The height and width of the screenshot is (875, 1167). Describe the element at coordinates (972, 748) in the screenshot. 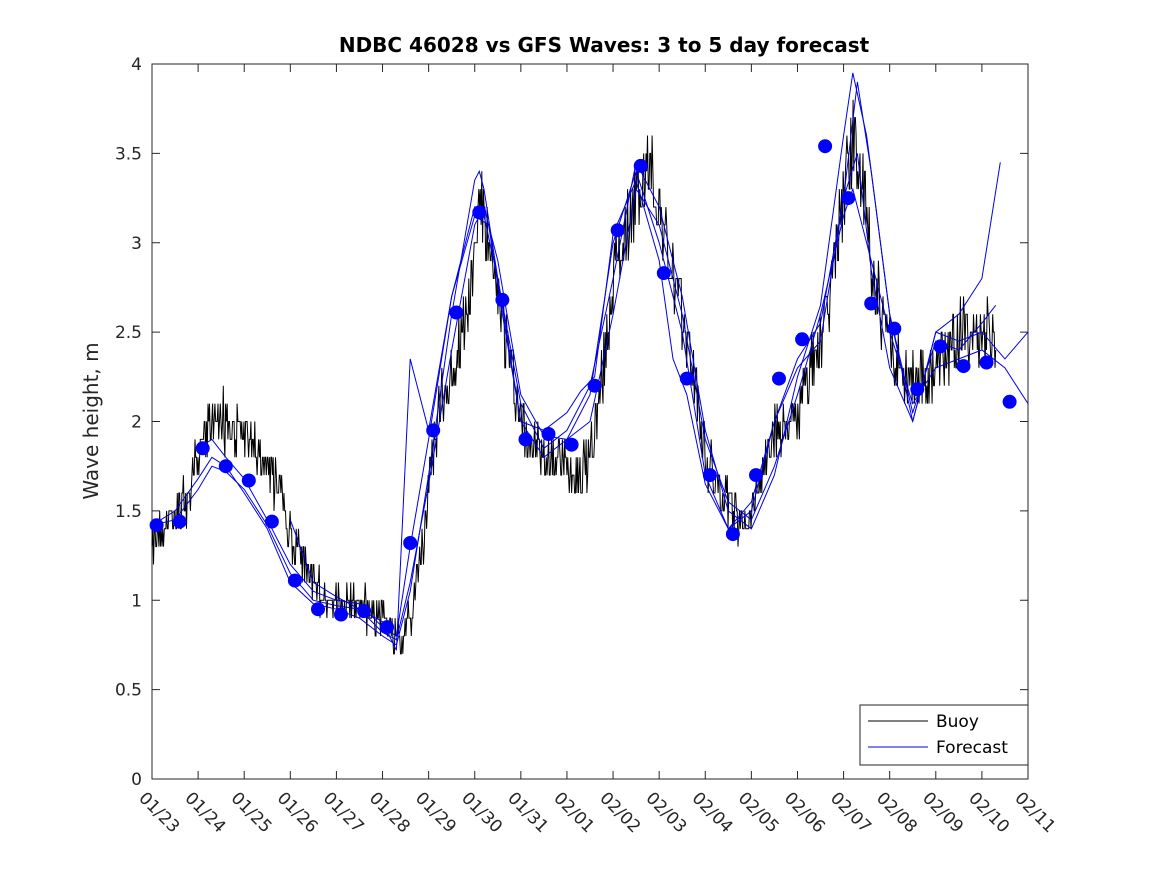

I see `legend-forecast-label: Forecast` at that location.